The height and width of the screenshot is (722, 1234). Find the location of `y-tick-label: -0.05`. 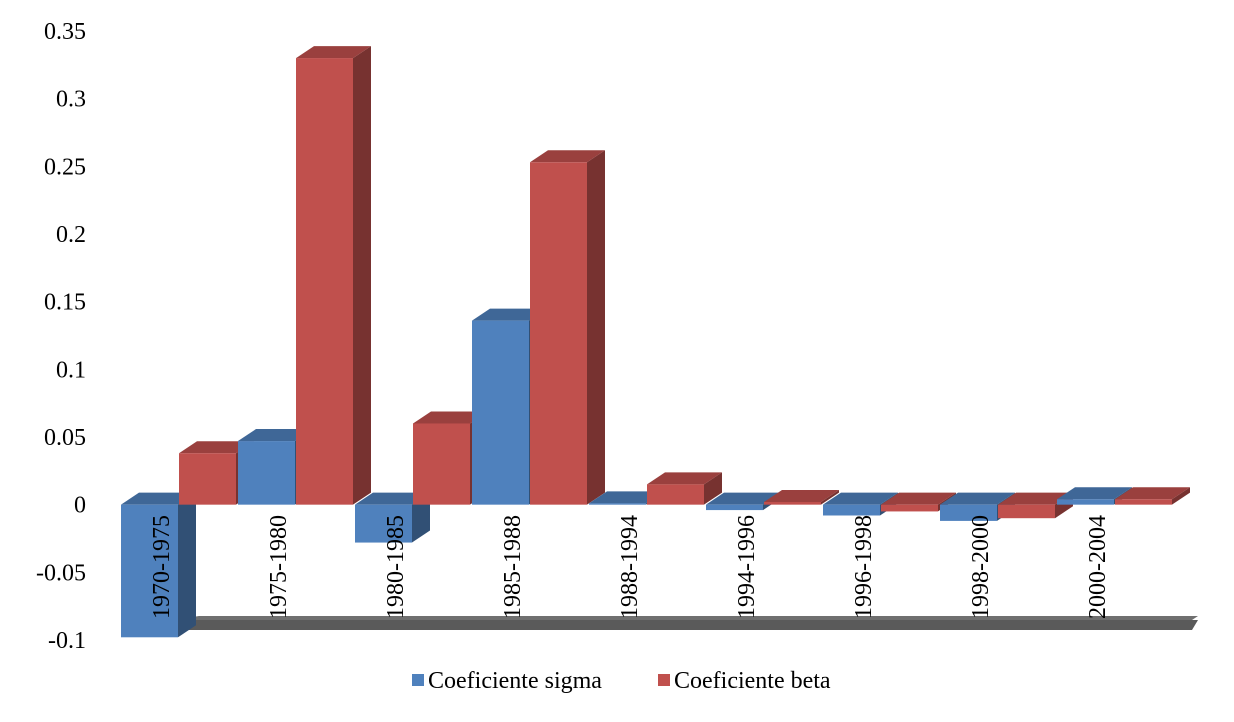

y-tick-label: -0.05 is located at coordinates (61, 573).